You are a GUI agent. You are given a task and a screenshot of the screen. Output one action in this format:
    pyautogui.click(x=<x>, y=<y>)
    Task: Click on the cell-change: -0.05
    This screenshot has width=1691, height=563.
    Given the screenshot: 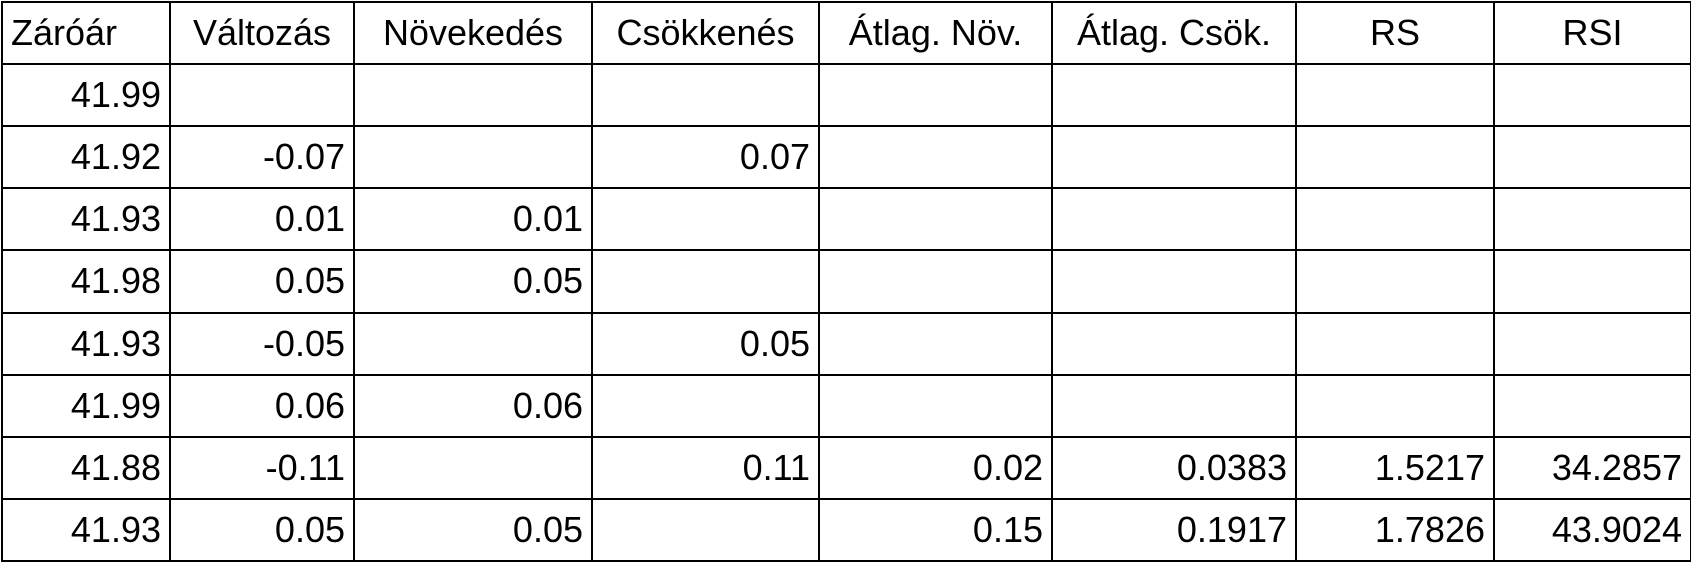 What is the action you would take?
    pyautogui.click(x=262, y=343)
    